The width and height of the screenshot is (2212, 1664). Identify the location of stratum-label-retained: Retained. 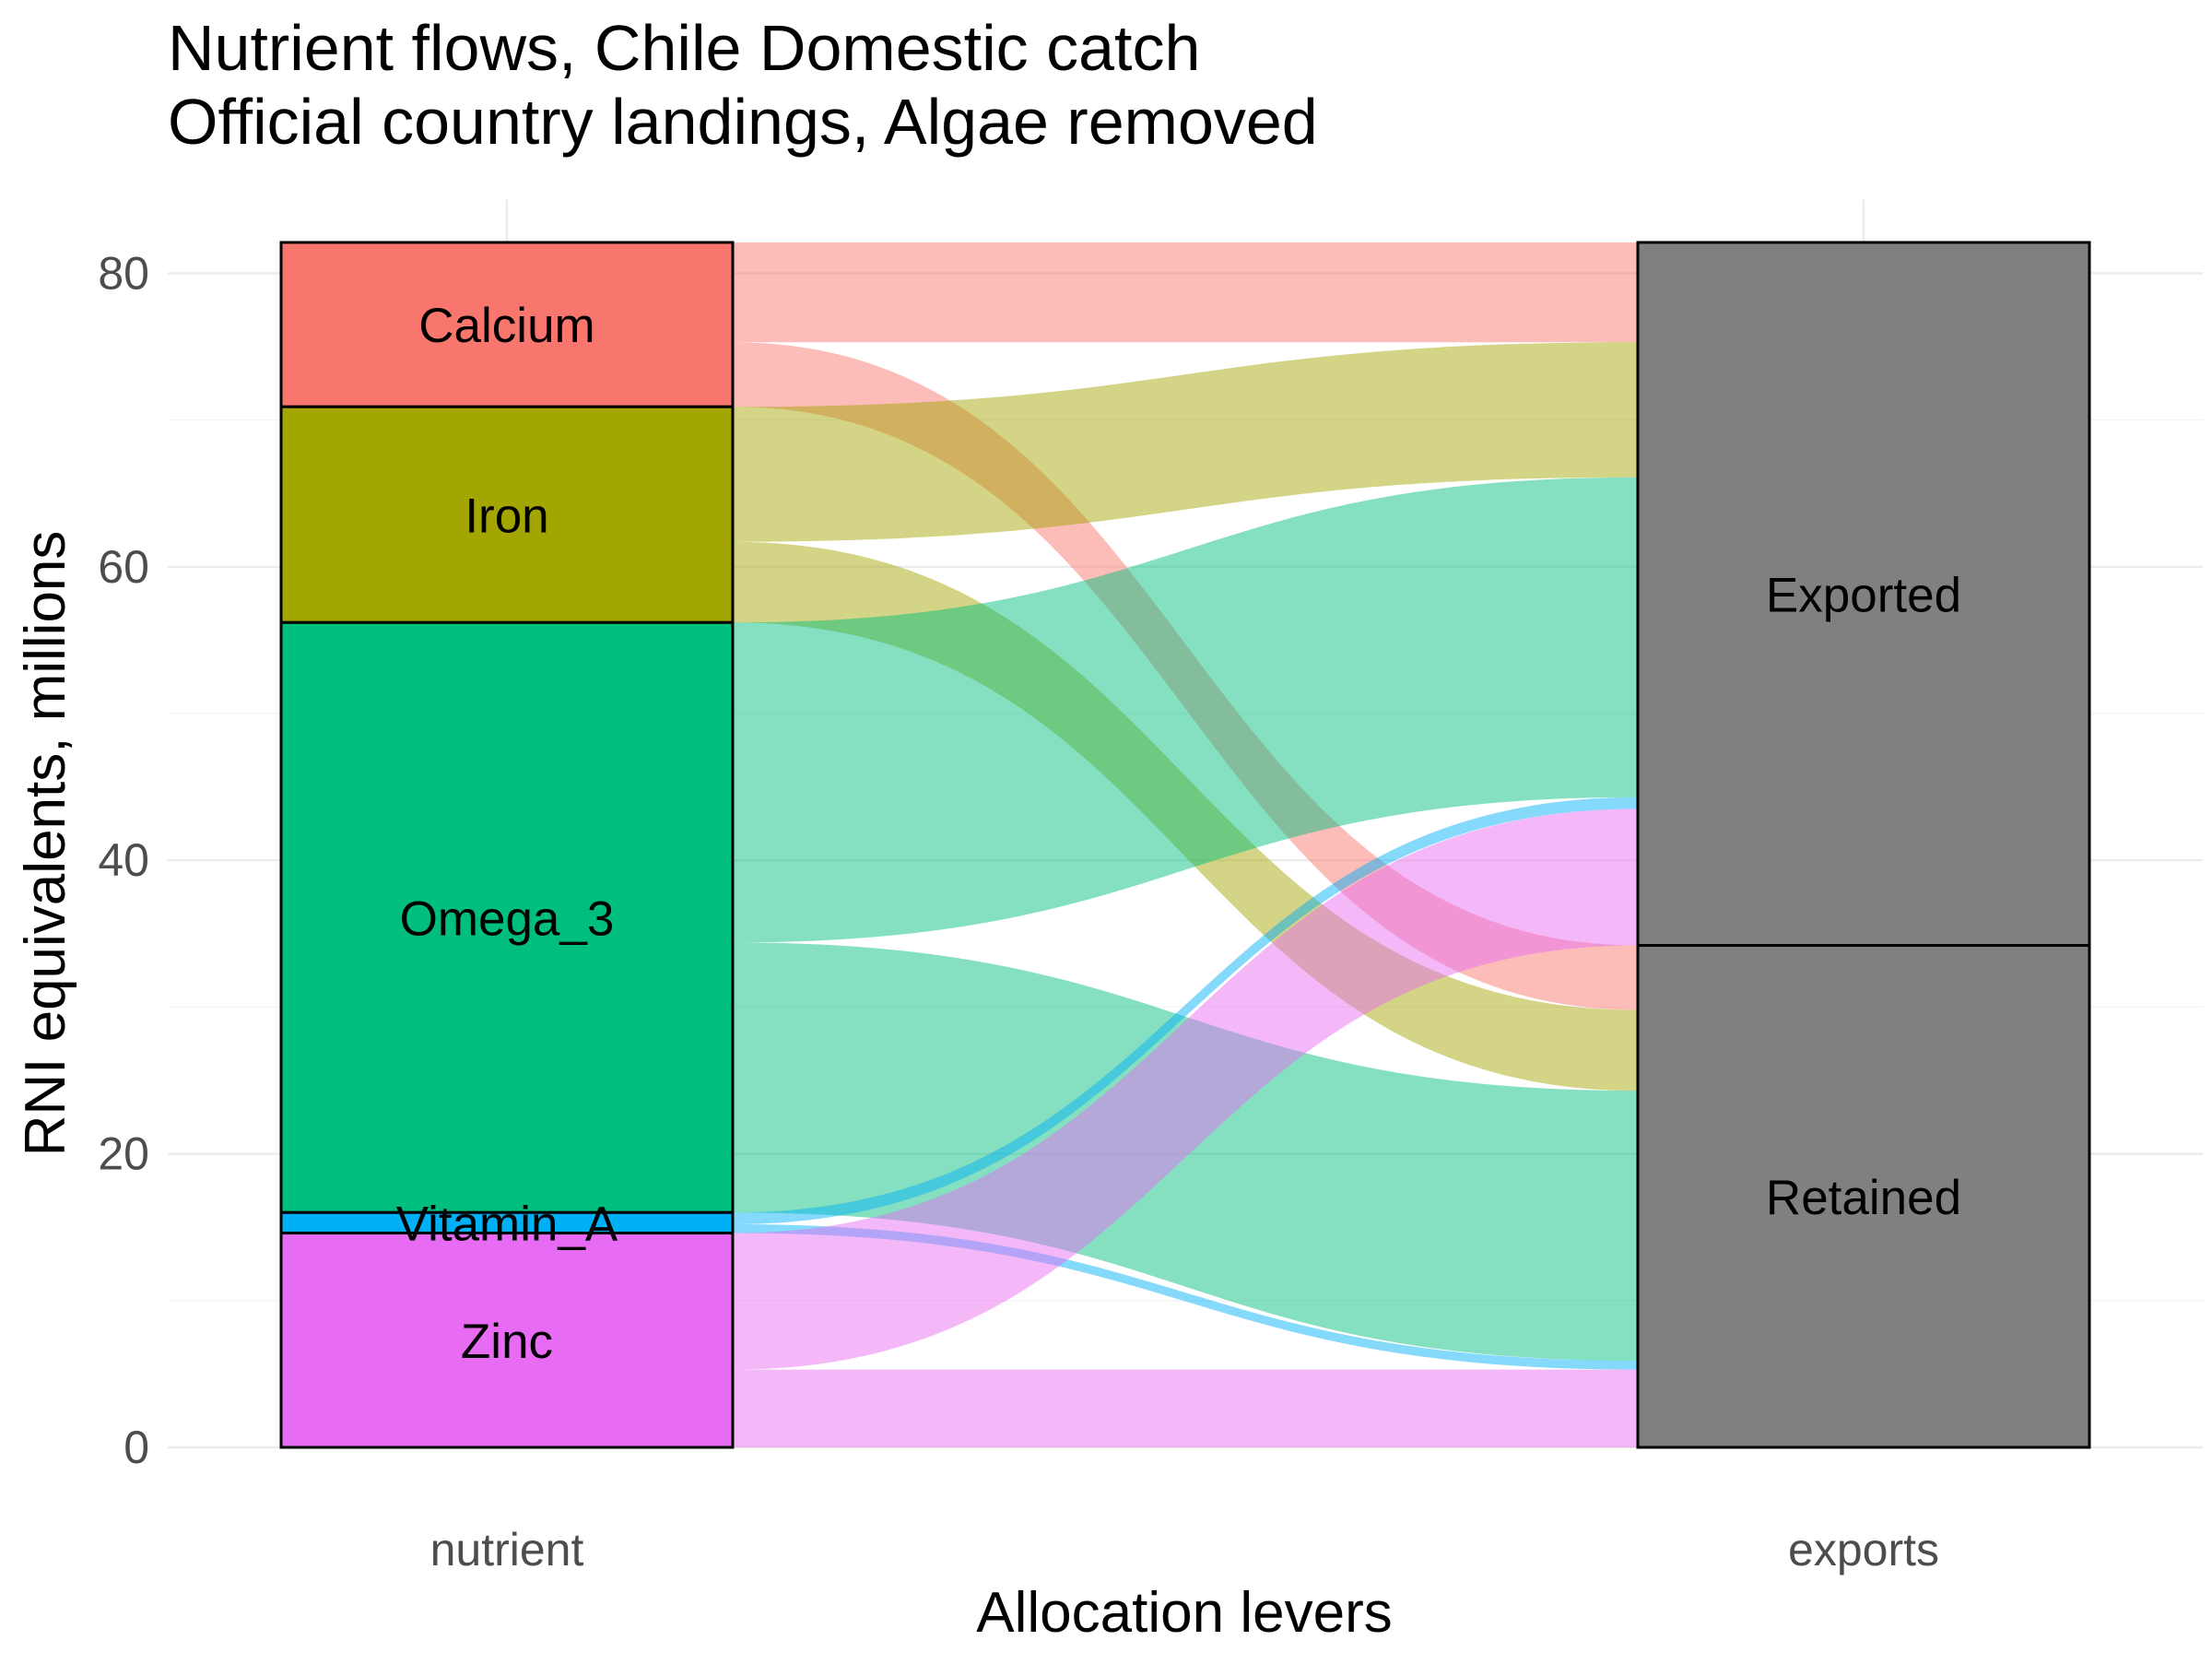
(1863, 1198).